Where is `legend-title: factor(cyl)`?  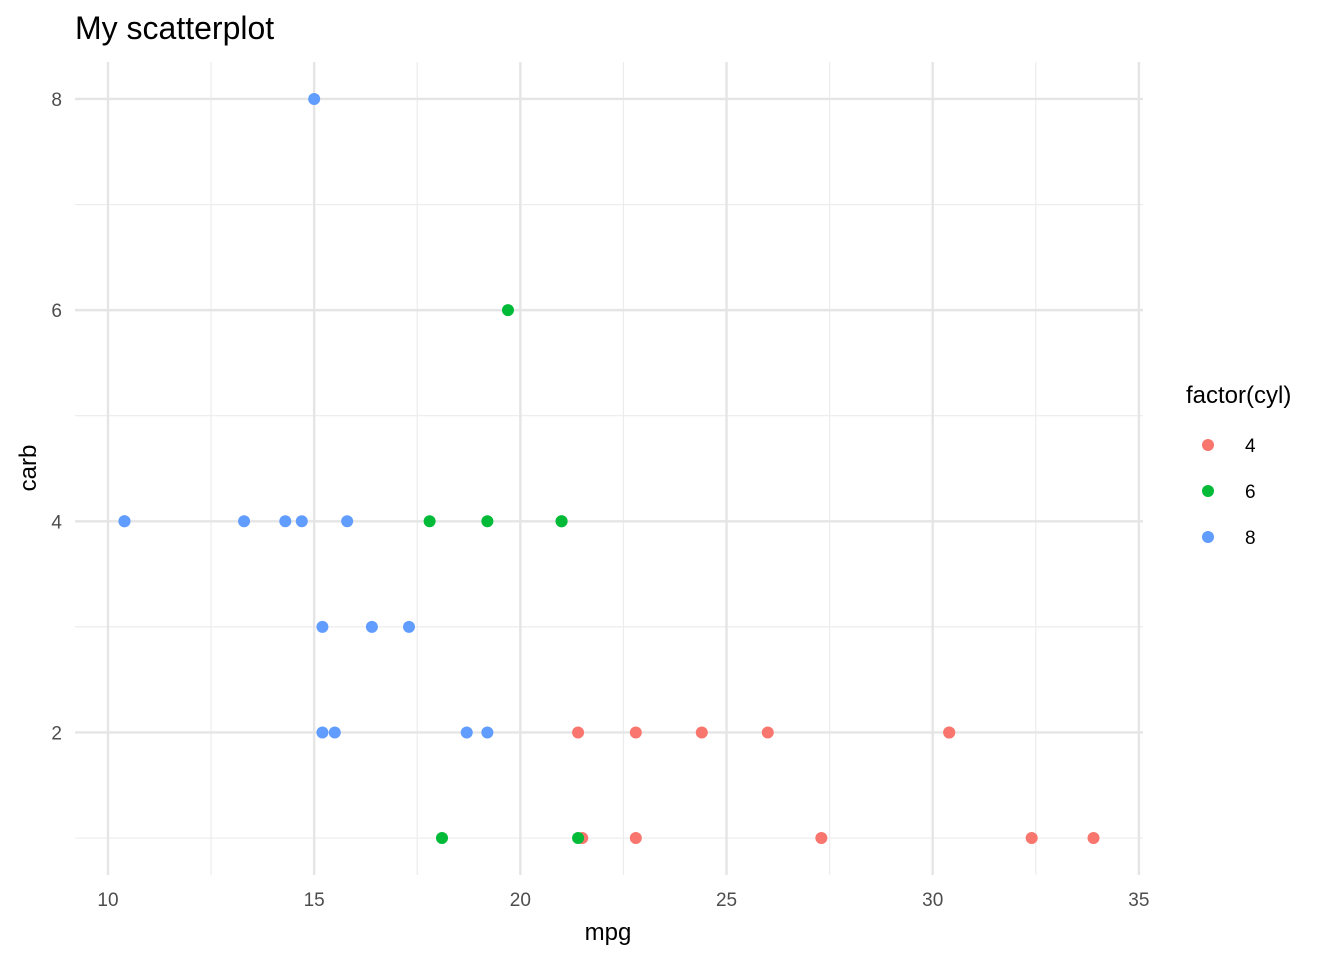
legend-title: factor(cyl) is located at coordinates (1238, 395).